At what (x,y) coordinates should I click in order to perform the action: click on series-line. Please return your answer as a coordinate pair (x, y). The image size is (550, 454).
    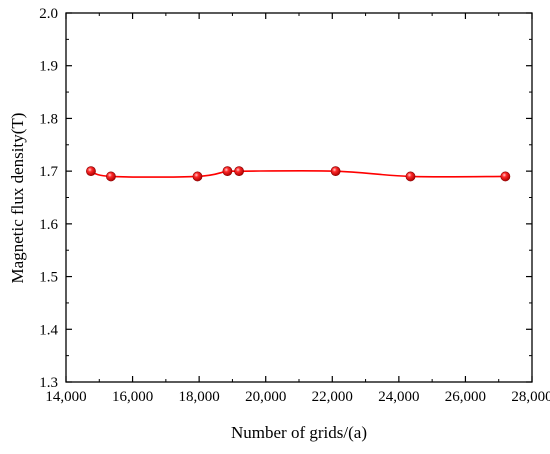
    Looking at the image, I should click on (298, 173).